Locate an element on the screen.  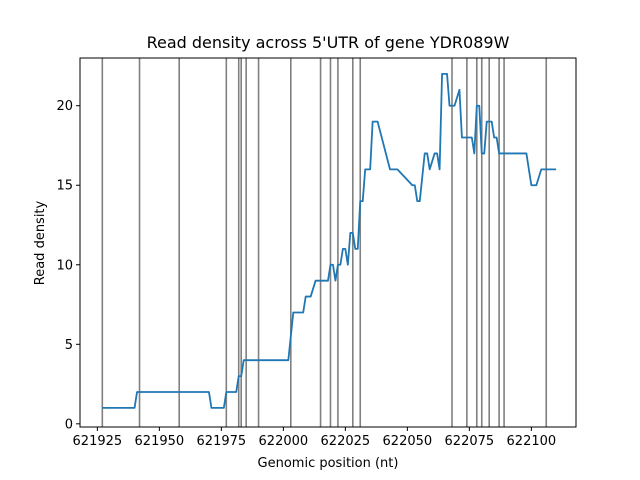
y-tick-label: 5 is located at coordinates (69, 345).